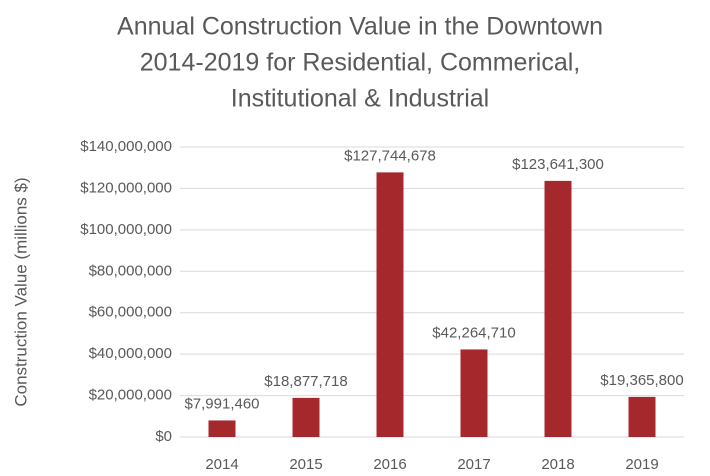  Describe the element at coordinates (130, 270) in the screenshot. I see `y-tick-label: $80,000,000` at that location.